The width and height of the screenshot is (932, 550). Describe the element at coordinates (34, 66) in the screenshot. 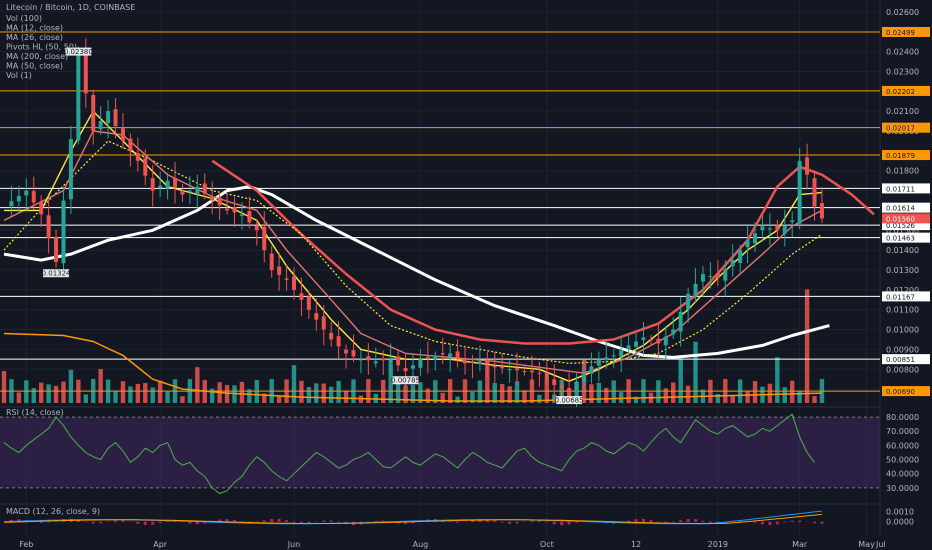

I see `legend-ma50: MA (50, close)` at that location.